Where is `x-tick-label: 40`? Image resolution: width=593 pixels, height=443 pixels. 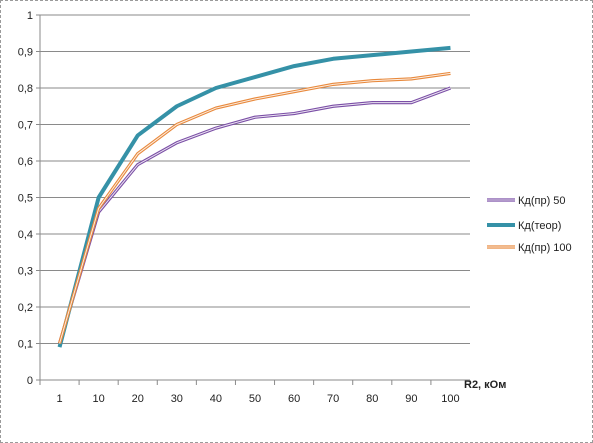 x-tick-label: 40 is located at coordinates (216, 399).